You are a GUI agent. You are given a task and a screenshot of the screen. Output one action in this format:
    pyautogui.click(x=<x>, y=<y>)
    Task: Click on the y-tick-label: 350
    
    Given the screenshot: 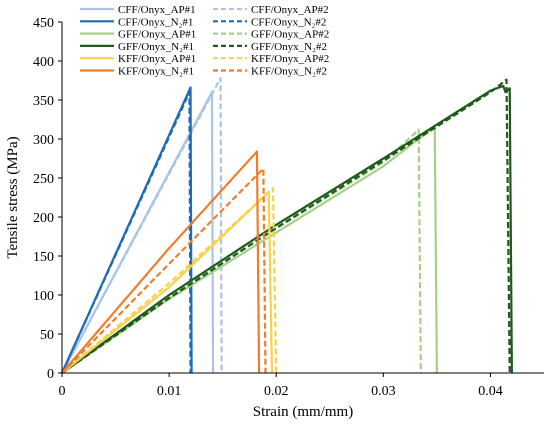 What is the action you would take?
    pyautogui.click(x=43, y=101)
    